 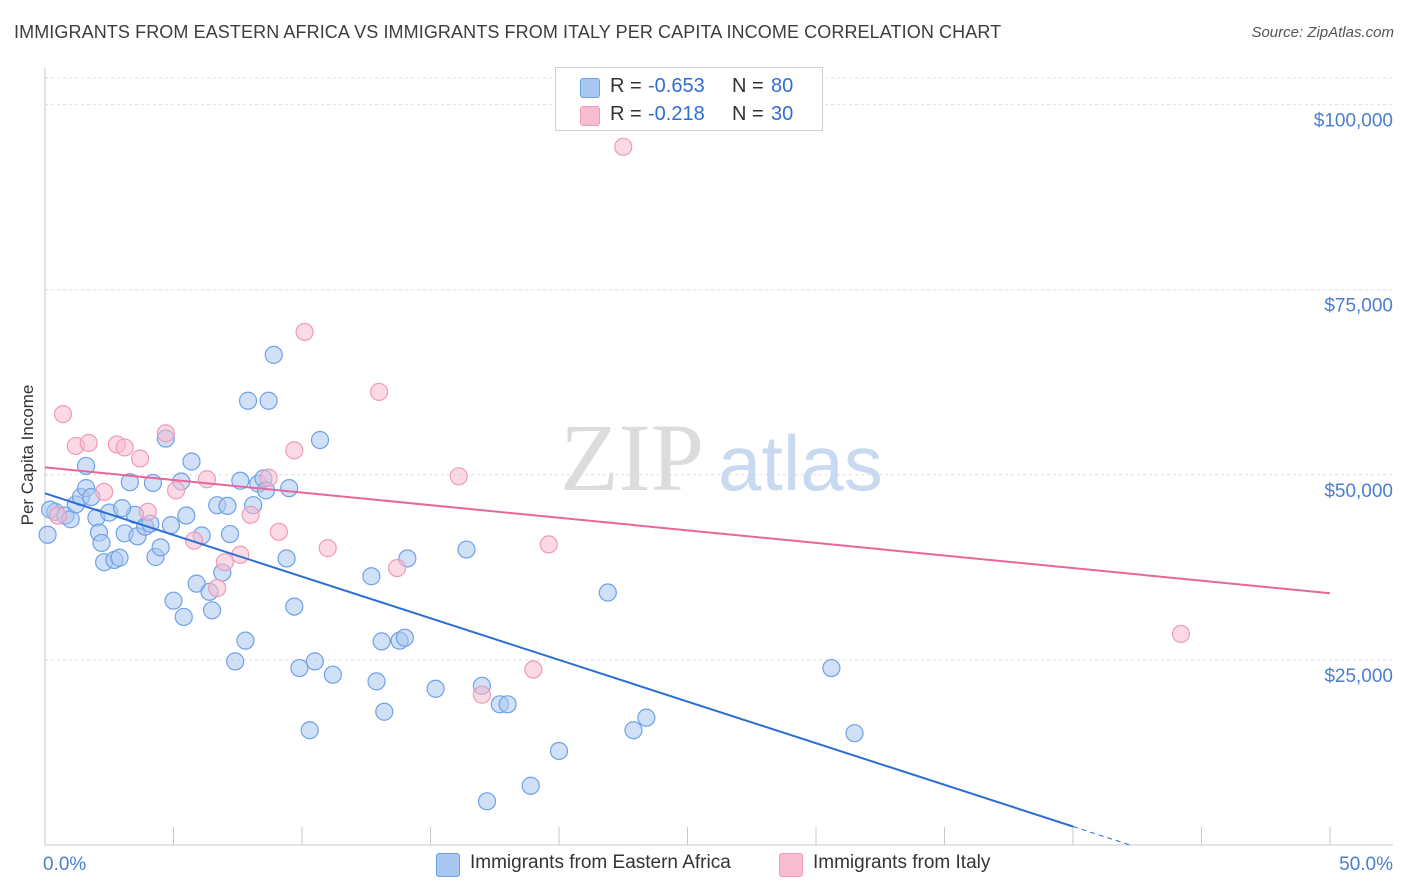 I want to click on y-tick-label: $50,000, so click(x=1358, y=491).